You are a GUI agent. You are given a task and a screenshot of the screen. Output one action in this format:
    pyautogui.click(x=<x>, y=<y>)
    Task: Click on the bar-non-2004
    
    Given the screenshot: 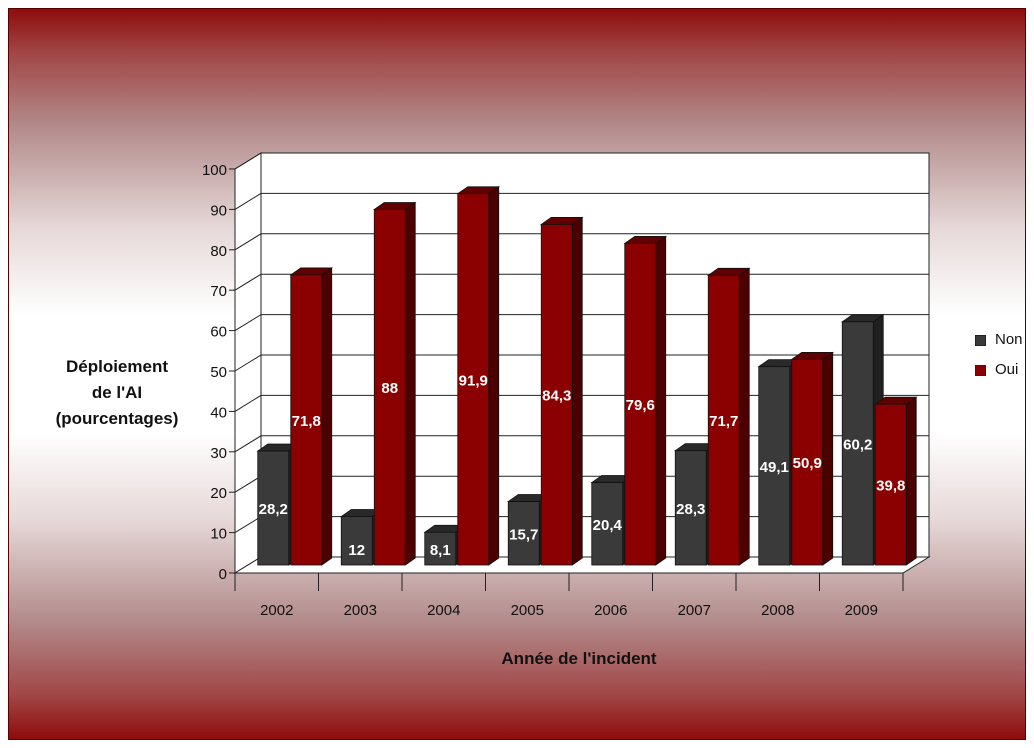 What is the action you would take?
    pyautogui.click(x=440, y=548)
    